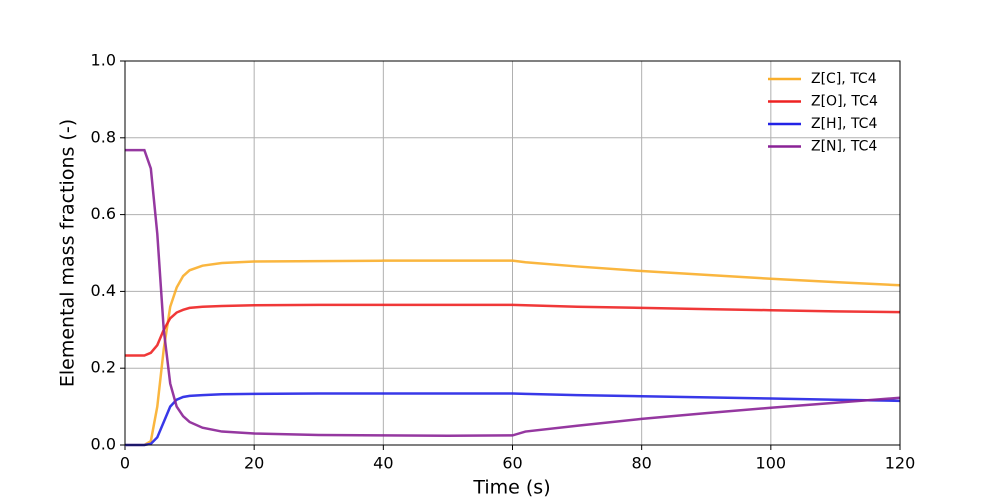  Describe the element at coordinates (103, 290) in the screenshot. I see `y-tick-label: 0.4` at that location.